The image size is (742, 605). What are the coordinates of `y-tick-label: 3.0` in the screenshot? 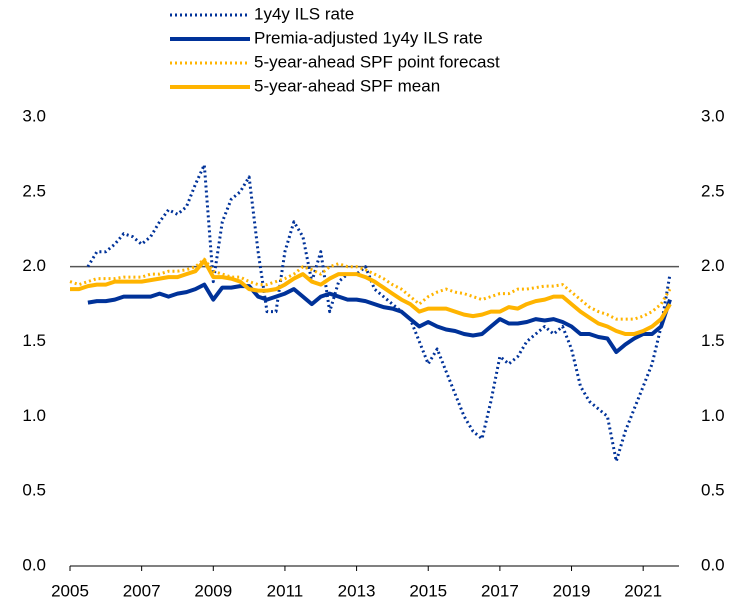 It's located at (34, 115).